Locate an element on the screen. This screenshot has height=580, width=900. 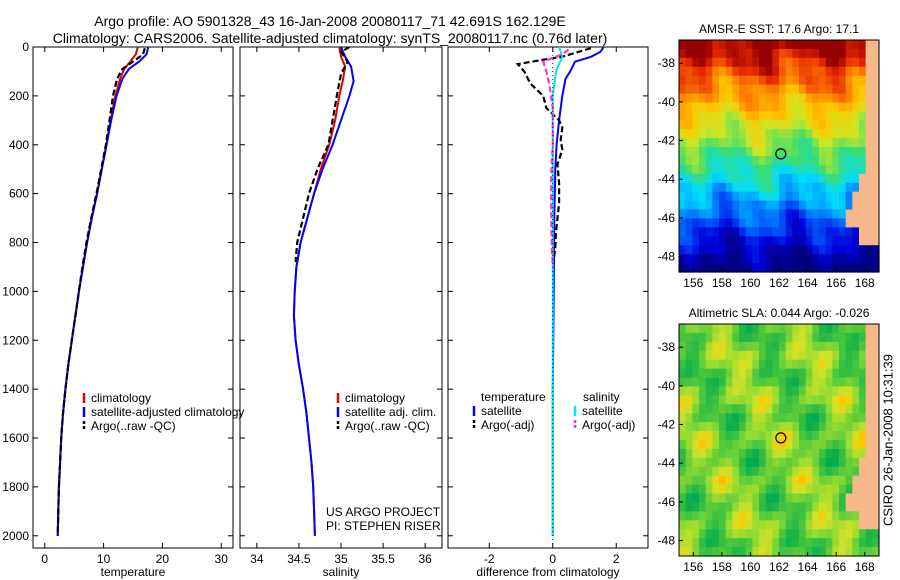
sla_map-xtick-label: 166 is located at coordinates (836, 567).